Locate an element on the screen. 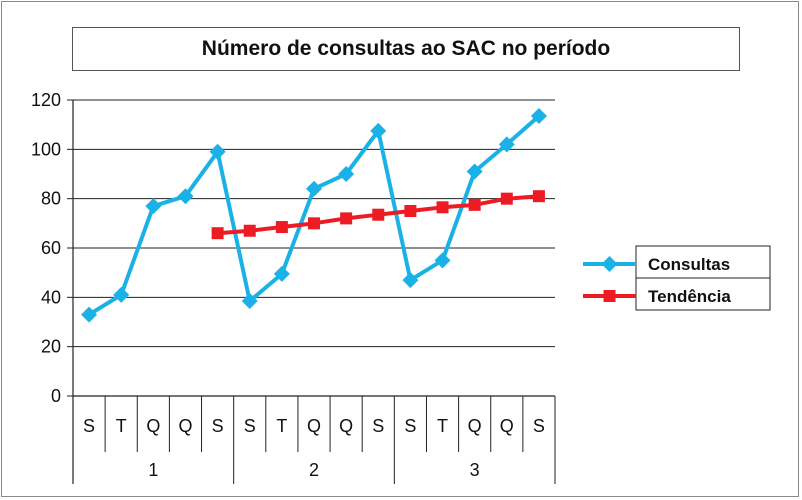 Image resolution: width=802 pixels, height=500 pixels. y-axis-ticks: 0 20 40 60 80 100 120 is located at coordinates (52, 248).